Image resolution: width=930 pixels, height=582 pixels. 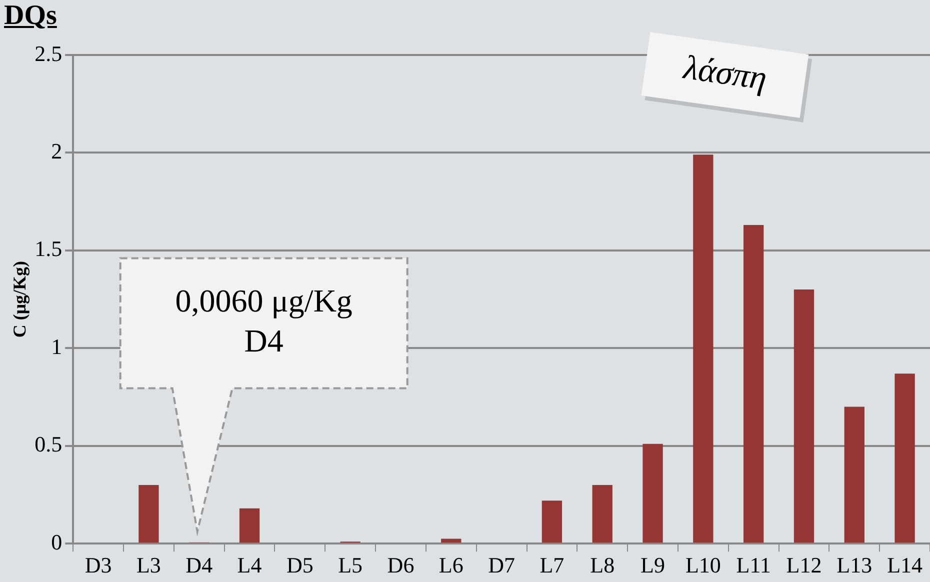 I want to click on annotation: λάσπη, so click(x=724, y=73).